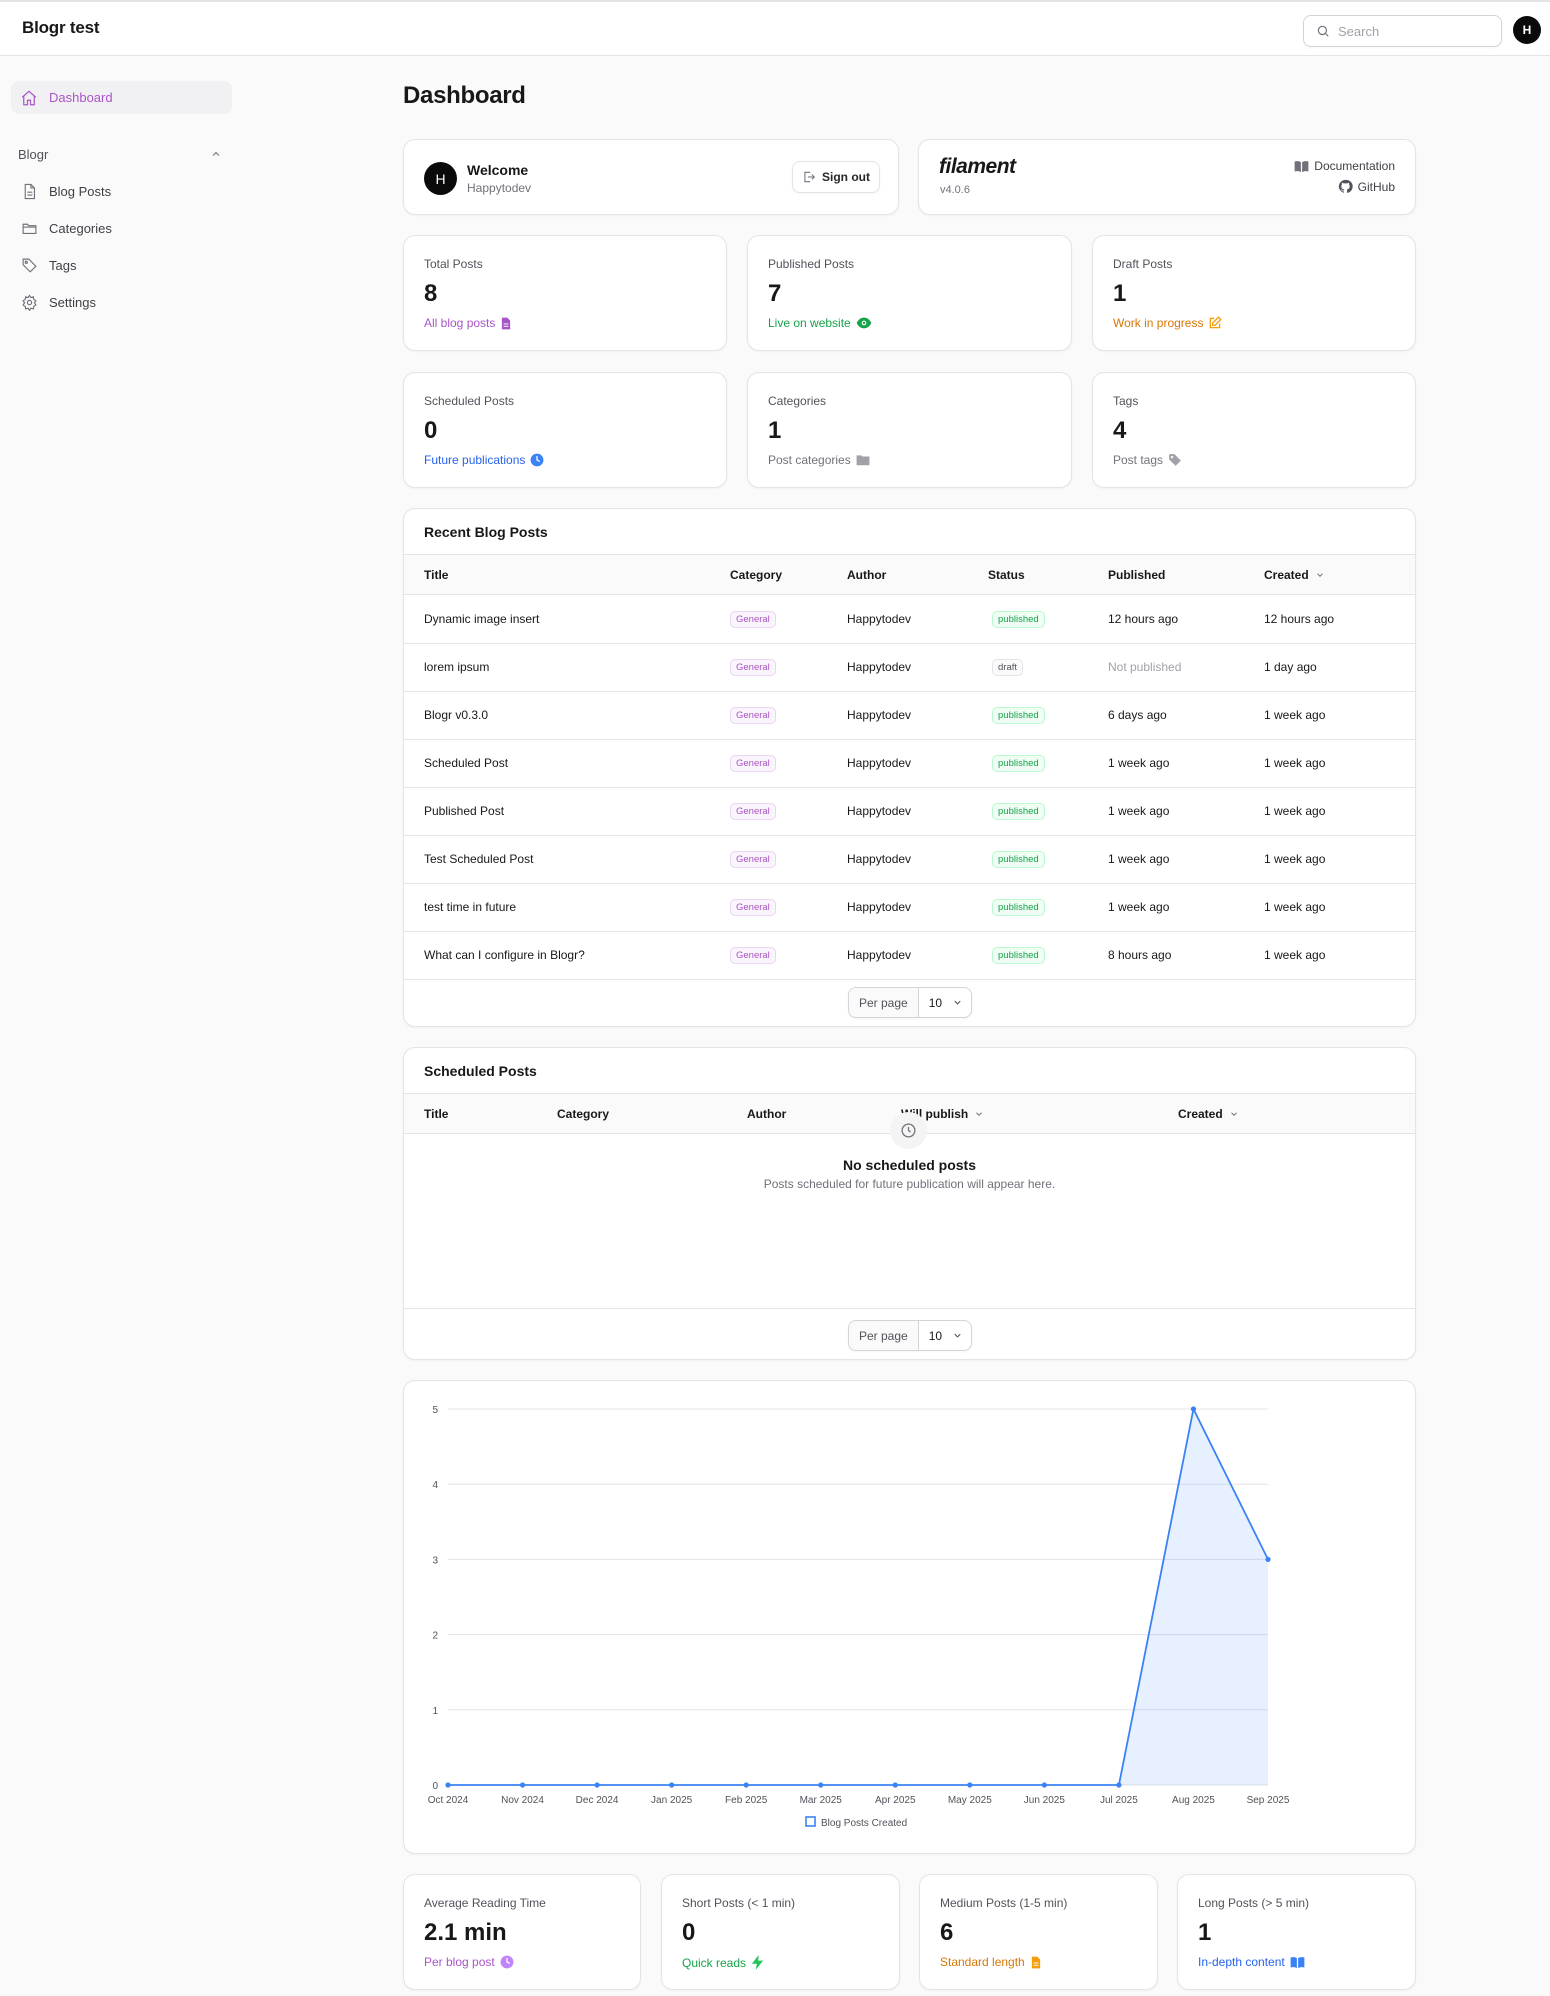 This screenshot has height=1996, width=1550. I want to click on filament-logo: filament, so click(977, 166).